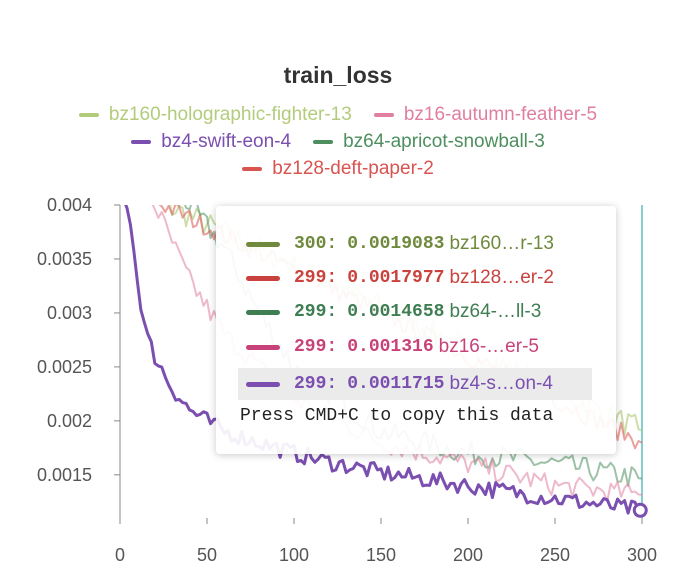  I want to click on tooltip-row: 299:0.0014658 bz64-…ll-3, so click(415, 312).